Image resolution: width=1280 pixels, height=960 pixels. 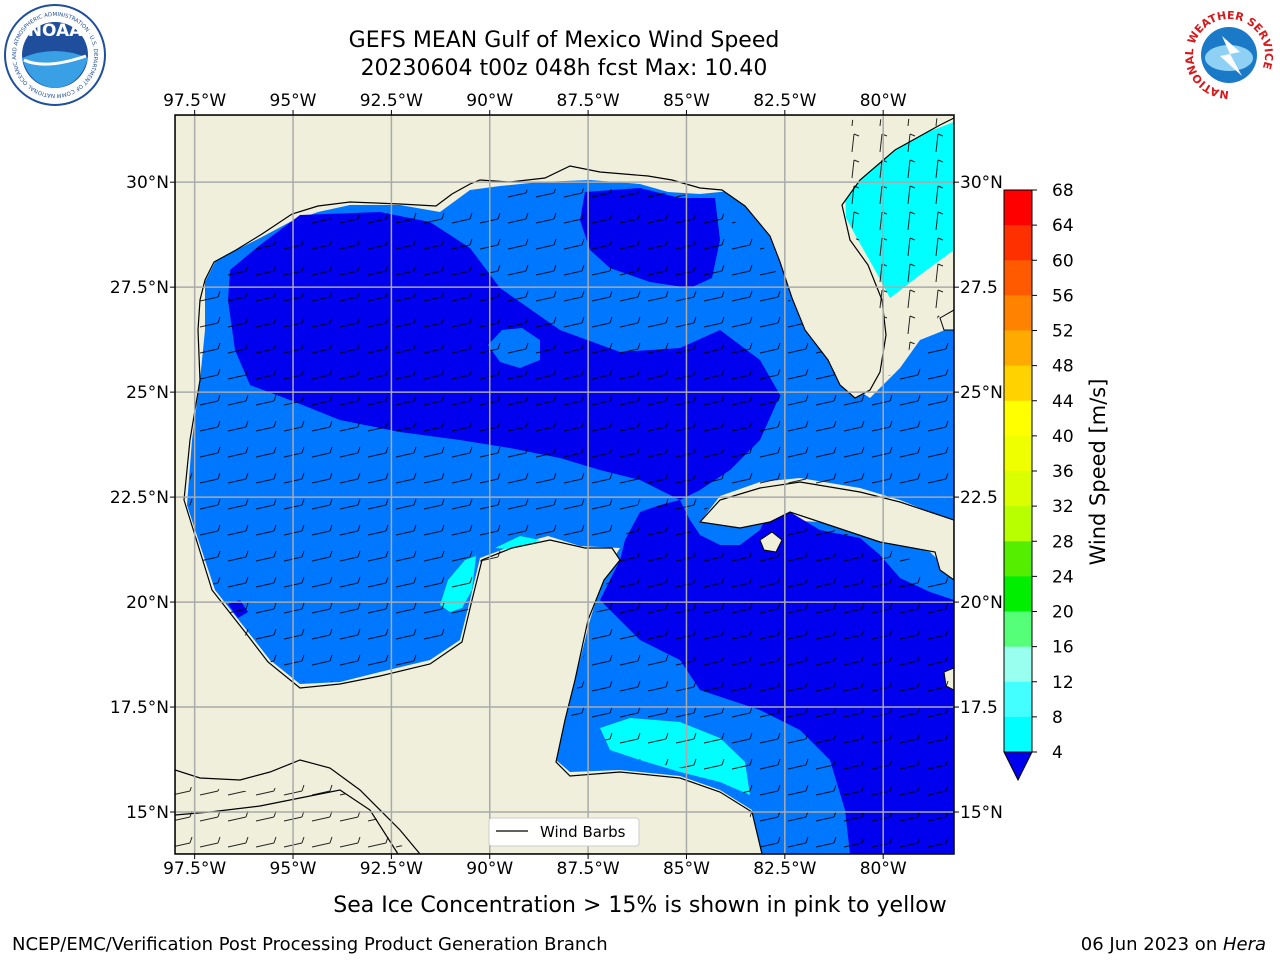 What do you see at coordinates (147, 183) in the screenshot?
I see `lat-tick-left-label: 30°N` at bounding box center [147, 183].